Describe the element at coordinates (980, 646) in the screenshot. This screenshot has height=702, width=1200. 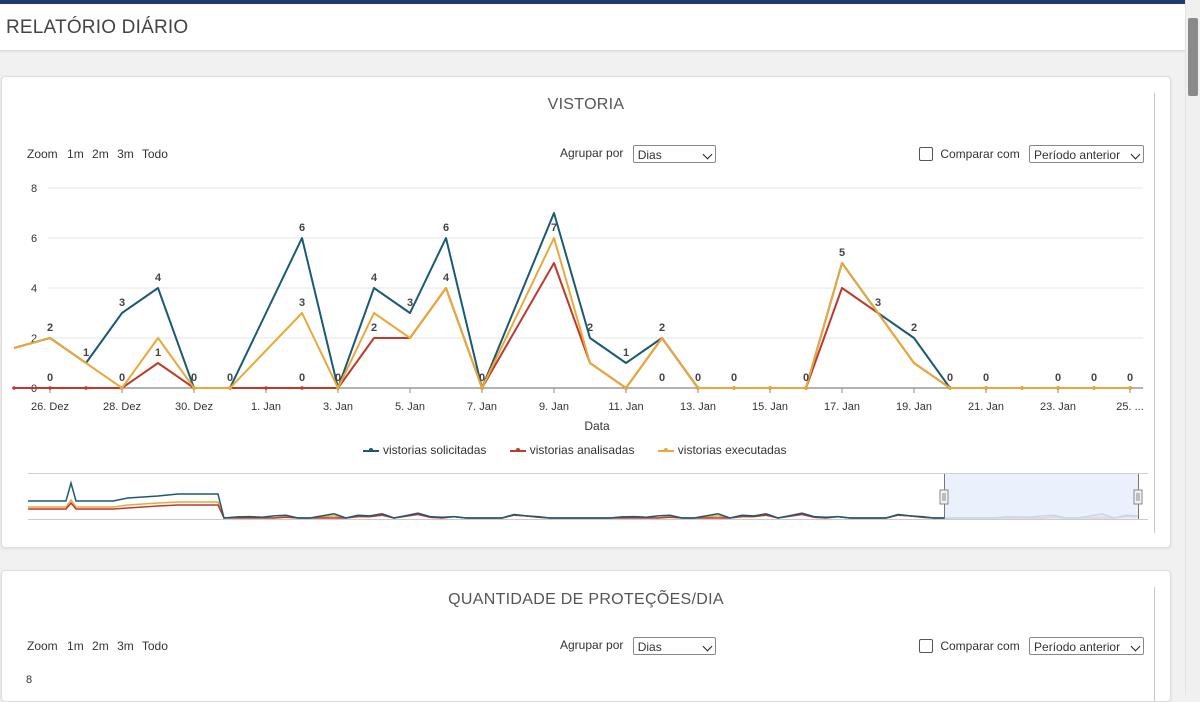
I see `compare-label: Comparar com` at that location.